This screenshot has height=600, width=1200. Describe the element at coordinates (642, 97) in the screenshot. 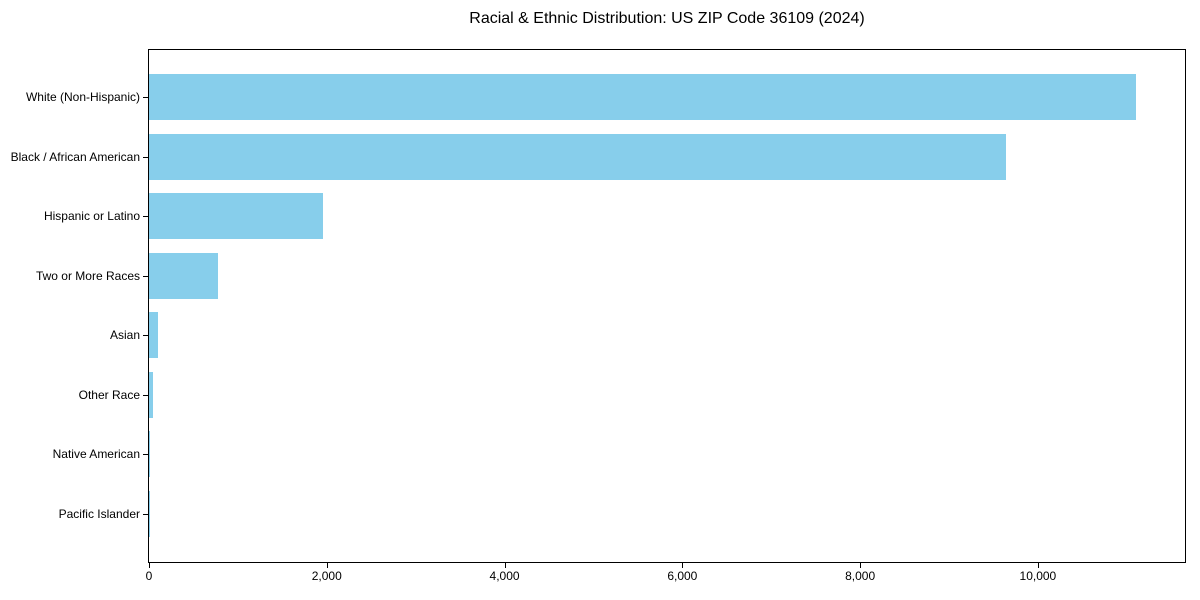

I see `bar-white-non-hispanic` at that location.